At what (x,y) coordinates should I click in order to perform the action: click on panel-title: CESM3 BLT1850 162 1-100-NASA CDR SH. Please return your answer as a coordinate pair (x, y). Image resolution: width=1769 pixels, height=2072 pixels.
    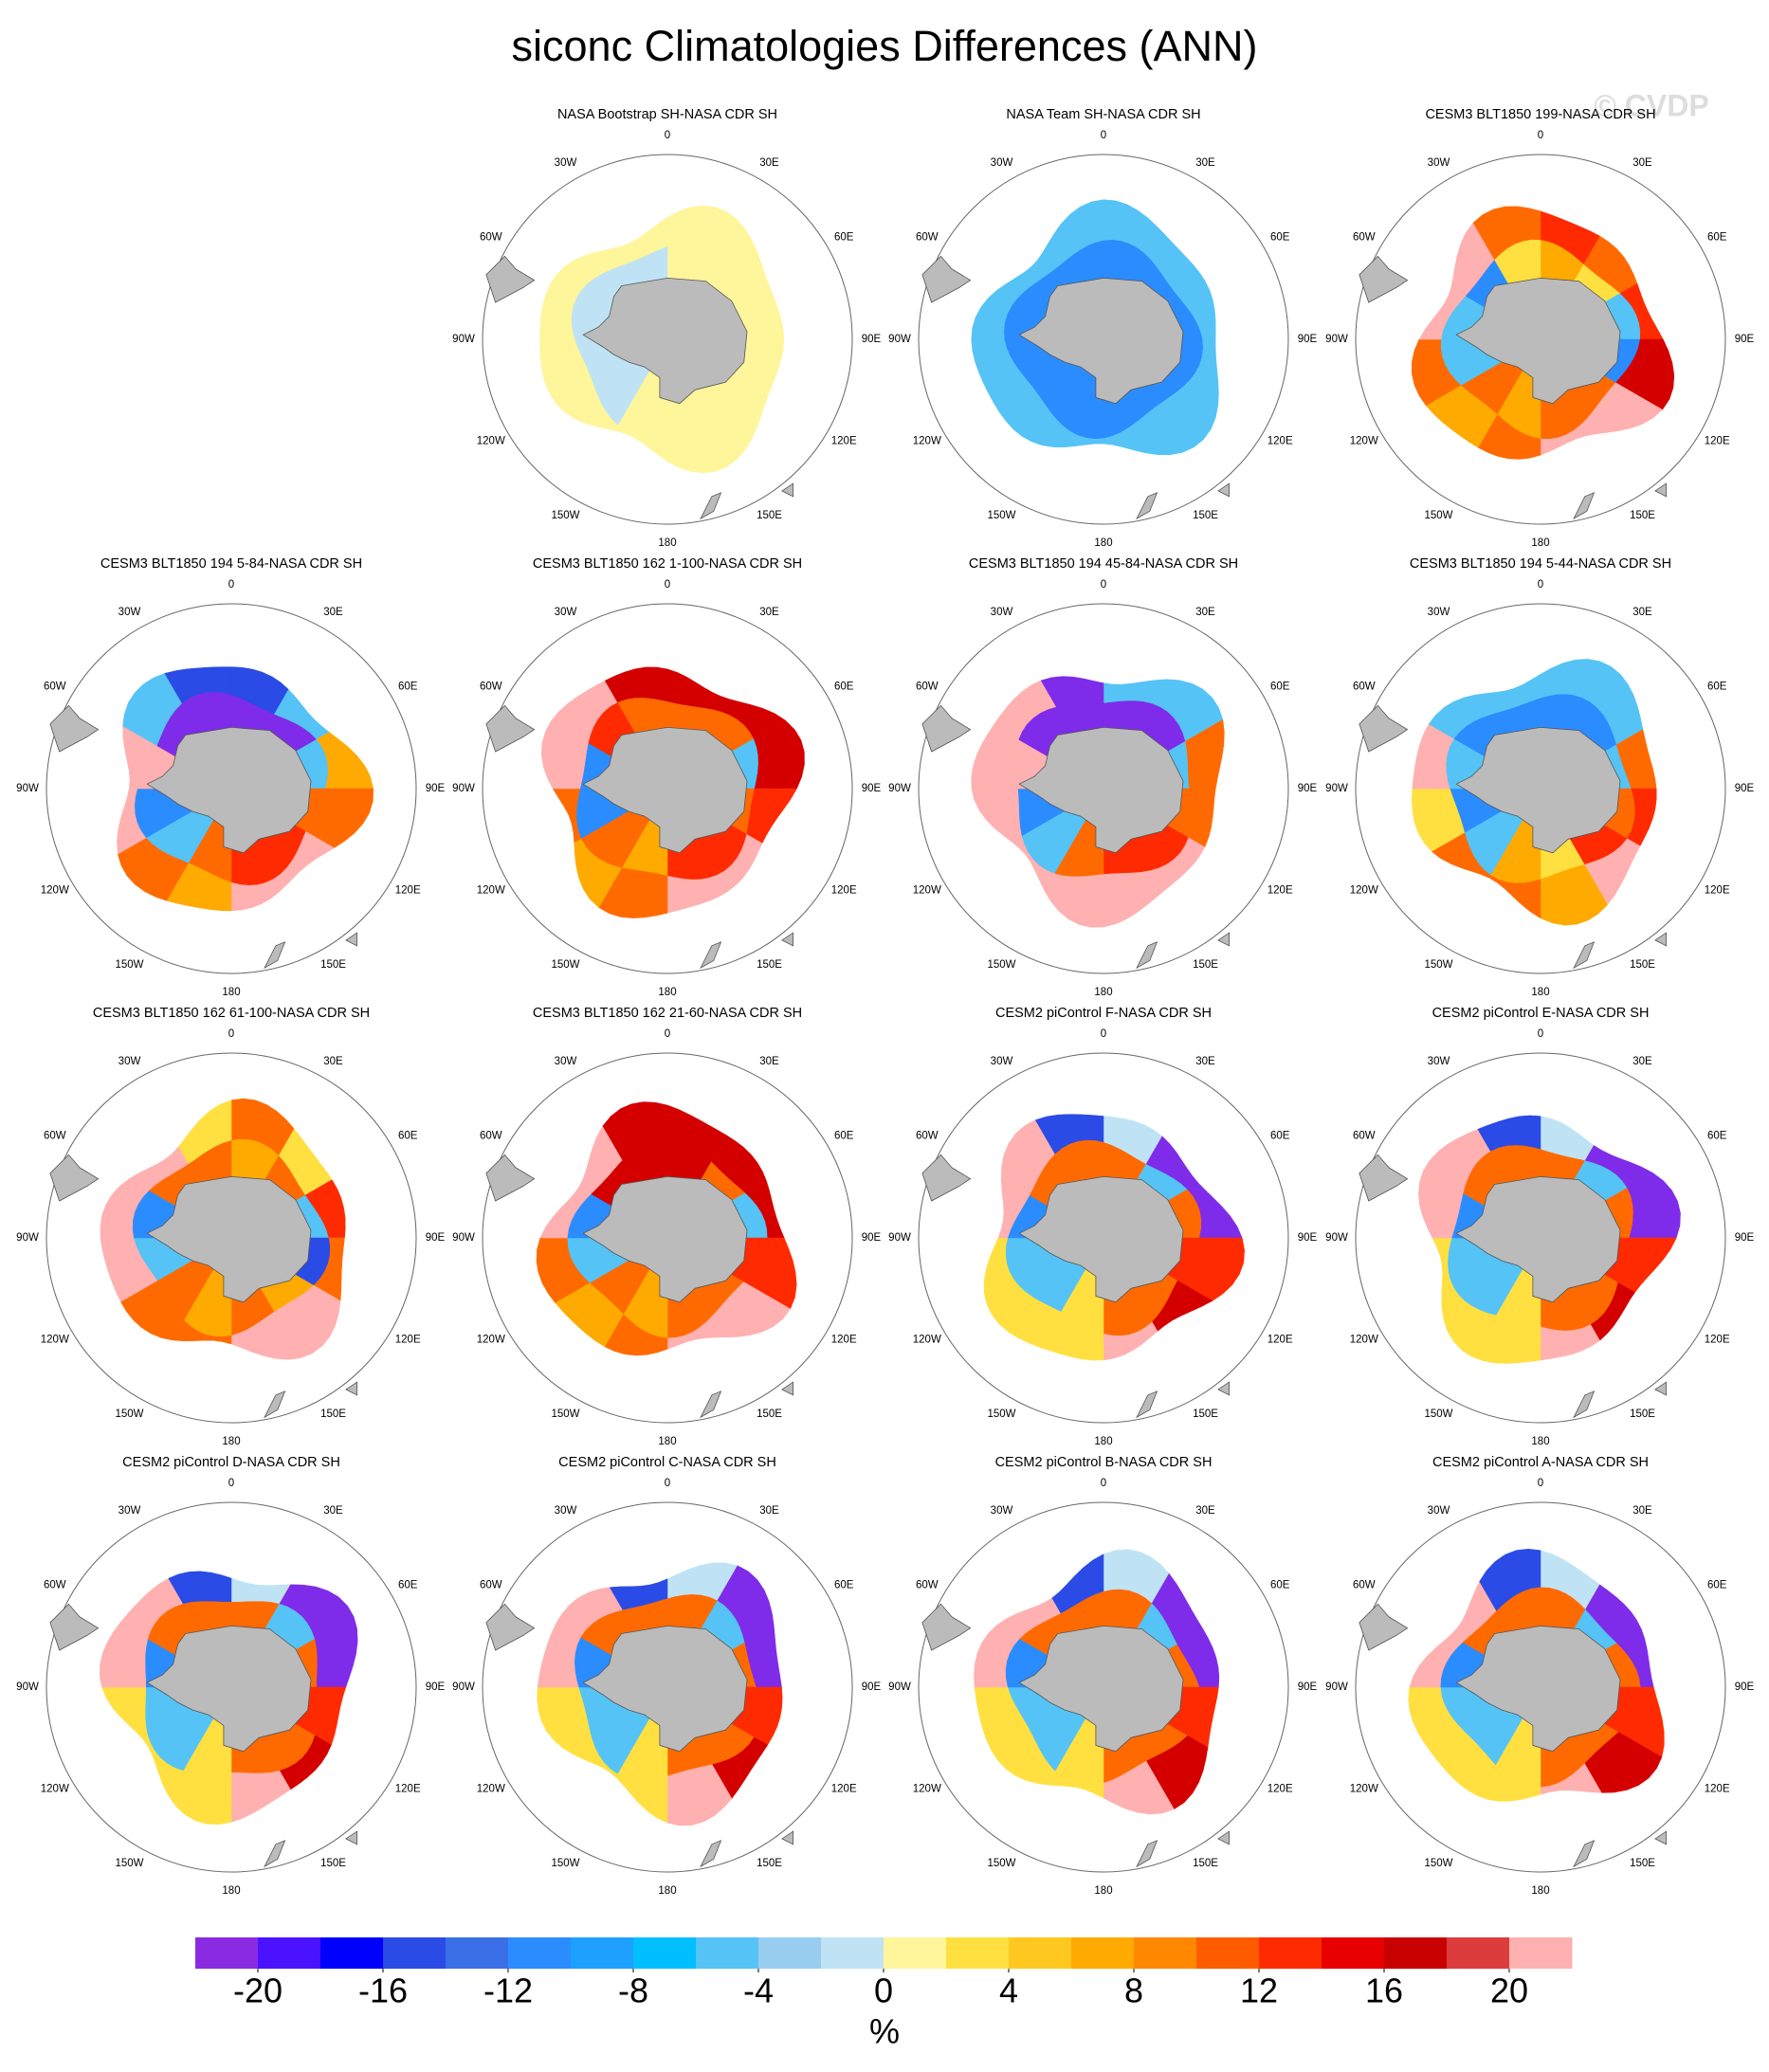
    Looking at the image, I should click on (667, 564).